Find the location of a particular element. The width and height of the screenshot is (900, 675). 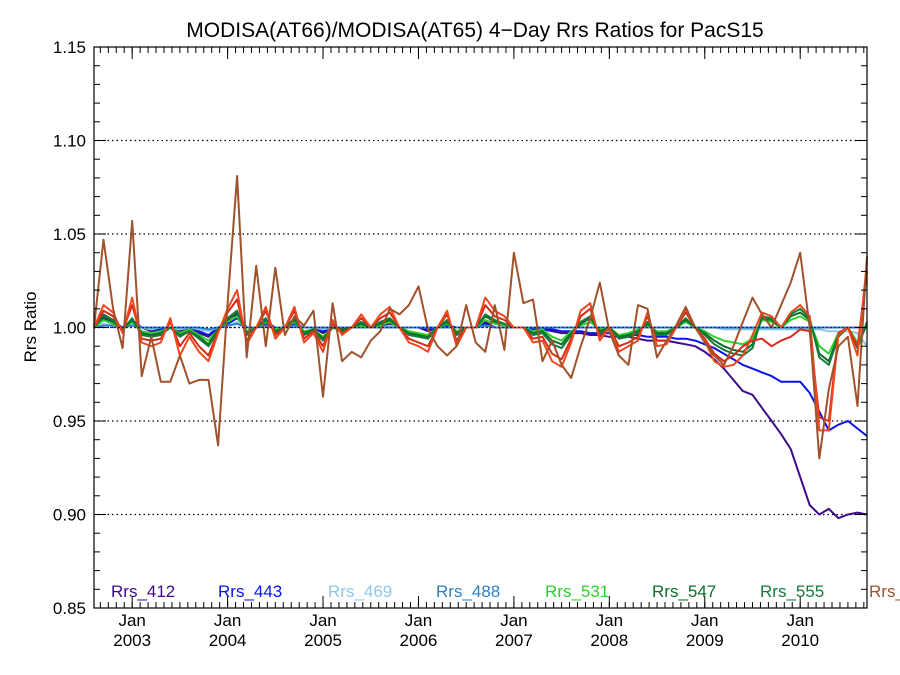

x-tick-year-7: 2010 is located at coordinates (800, 640).